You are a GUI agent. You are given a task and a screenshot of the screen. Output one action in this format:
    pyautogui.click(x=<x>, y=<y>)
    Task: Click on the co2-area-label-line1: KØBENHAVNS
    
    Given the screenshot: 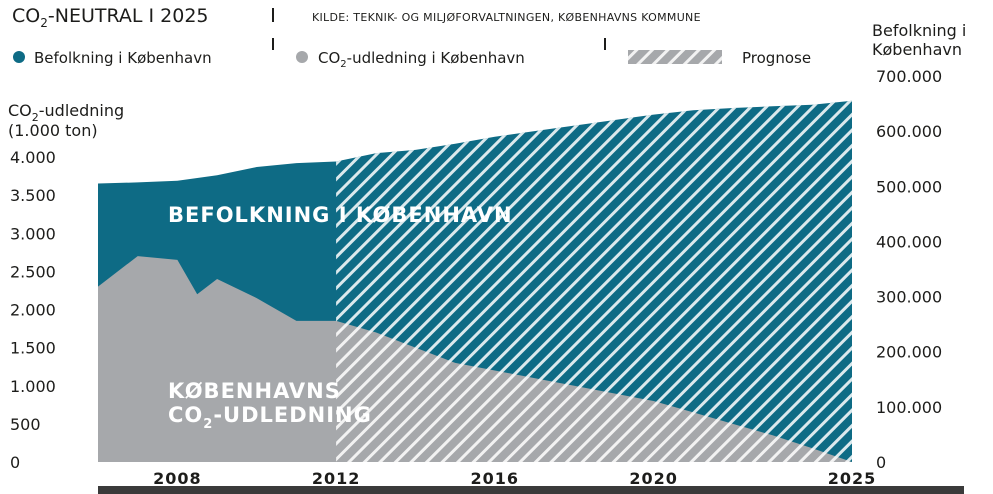 What is the action you would take?
    pyautogui.click(x=254, y=391)
    